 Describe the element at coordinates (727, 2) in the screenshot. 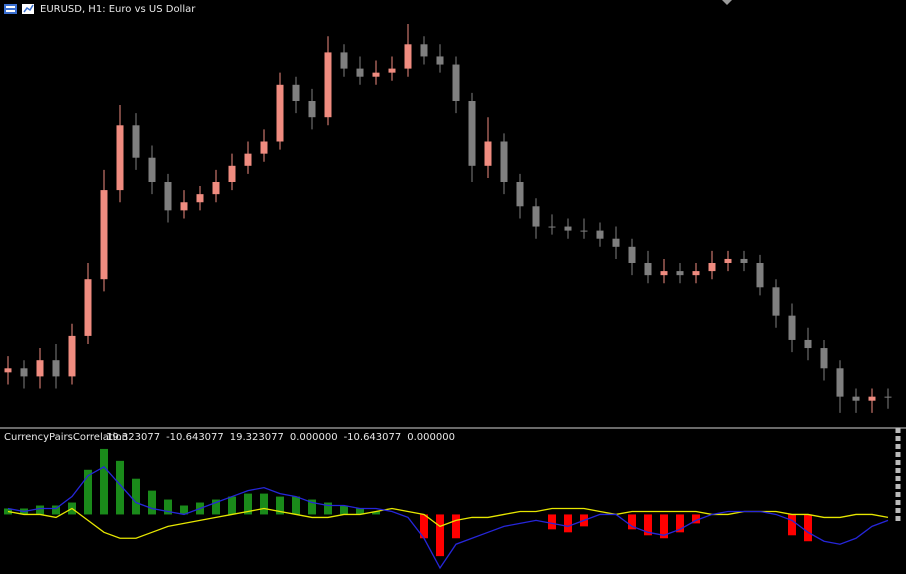

I see `scroll-marker` at that location.